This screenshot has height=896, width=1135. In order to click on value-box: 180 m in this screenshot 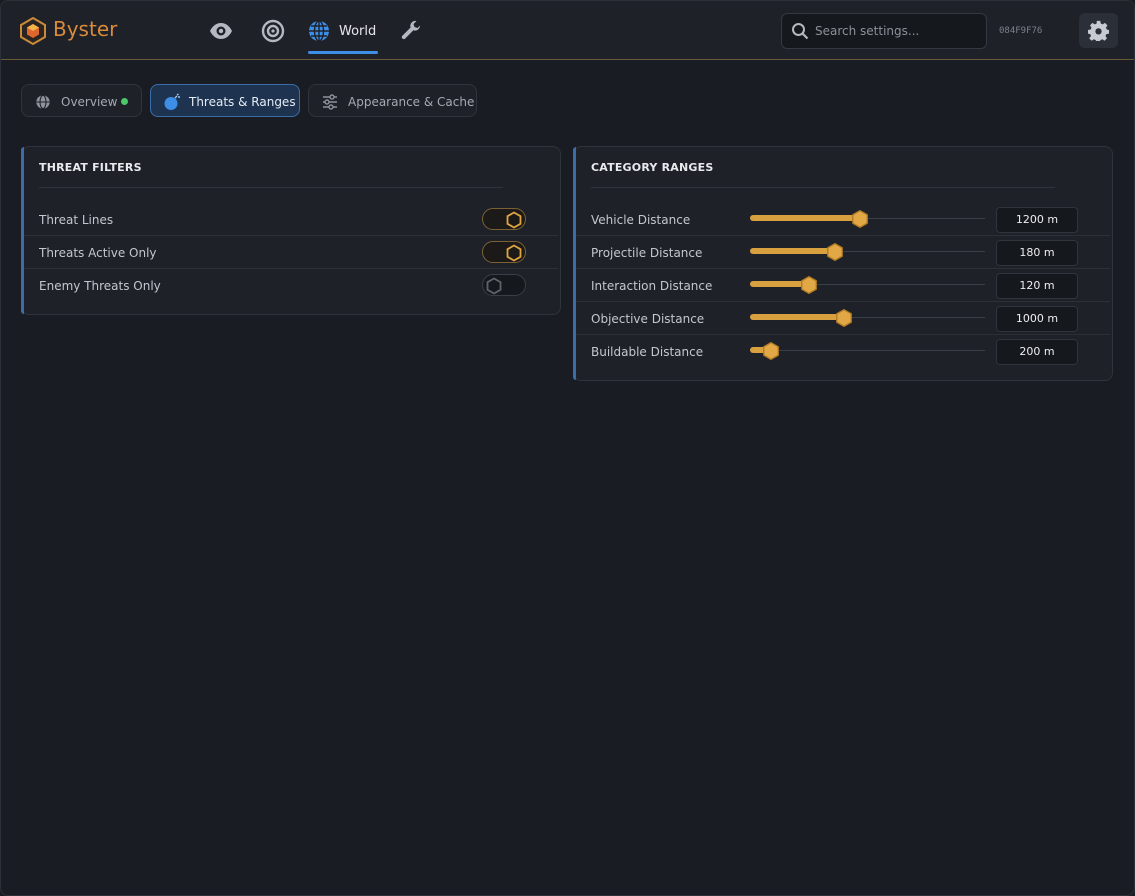, I will do `click(1037, 253)`.